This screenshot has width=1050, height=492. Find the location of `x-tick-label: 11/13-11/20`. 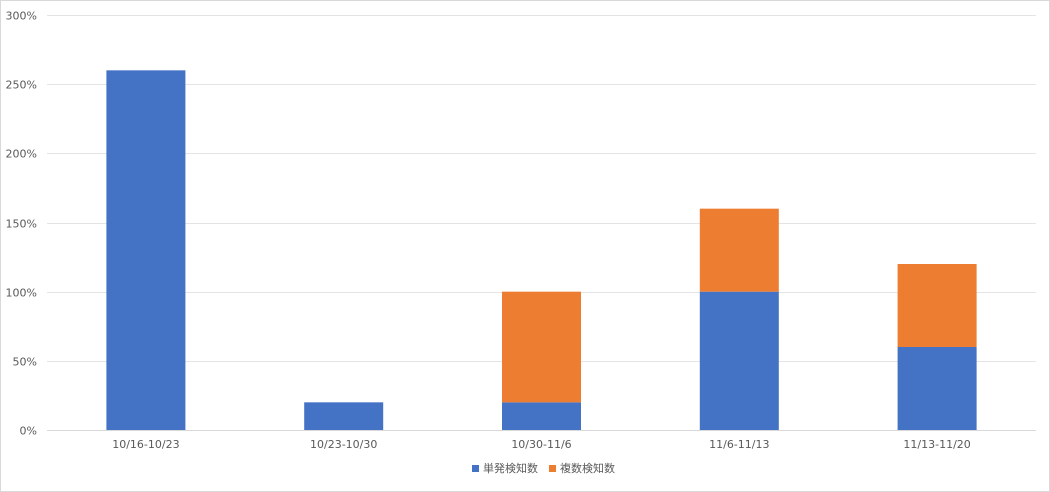

x-tick-label: 11/13-11/20 is located at coordinates (936, 444).